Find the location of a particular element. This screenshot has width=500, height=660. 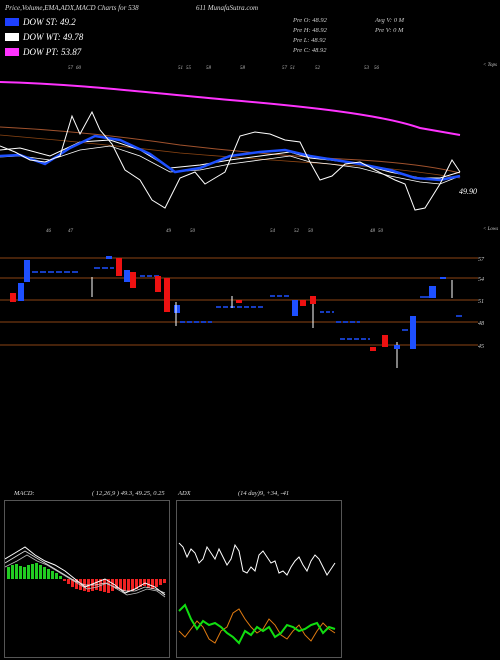

legend-swatch-magenta is located at coordinates (12, 51).